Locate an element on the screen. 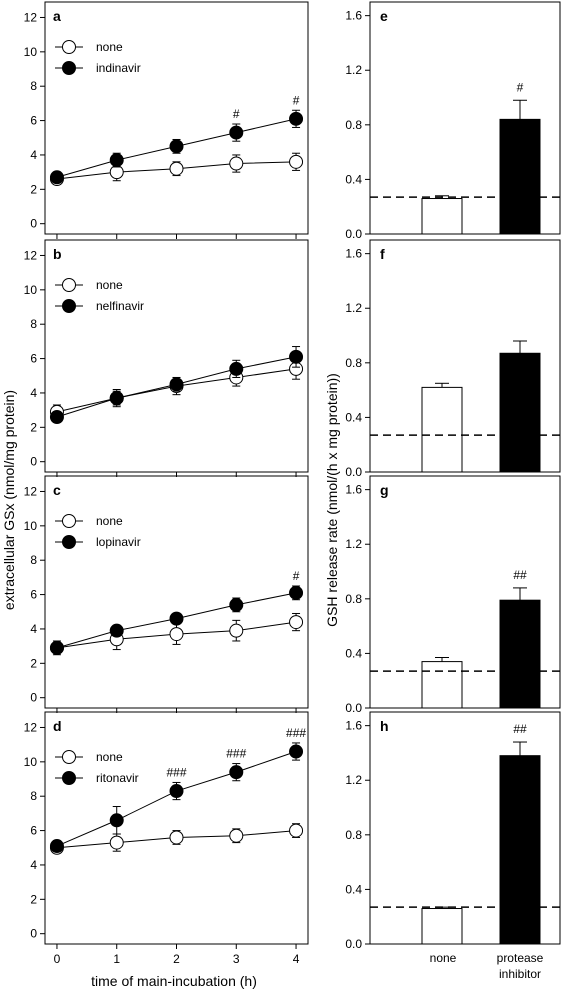 The width and height of the screenshot is (562, 994). x-tick-label: 2 is located at coordinates (176, 959).